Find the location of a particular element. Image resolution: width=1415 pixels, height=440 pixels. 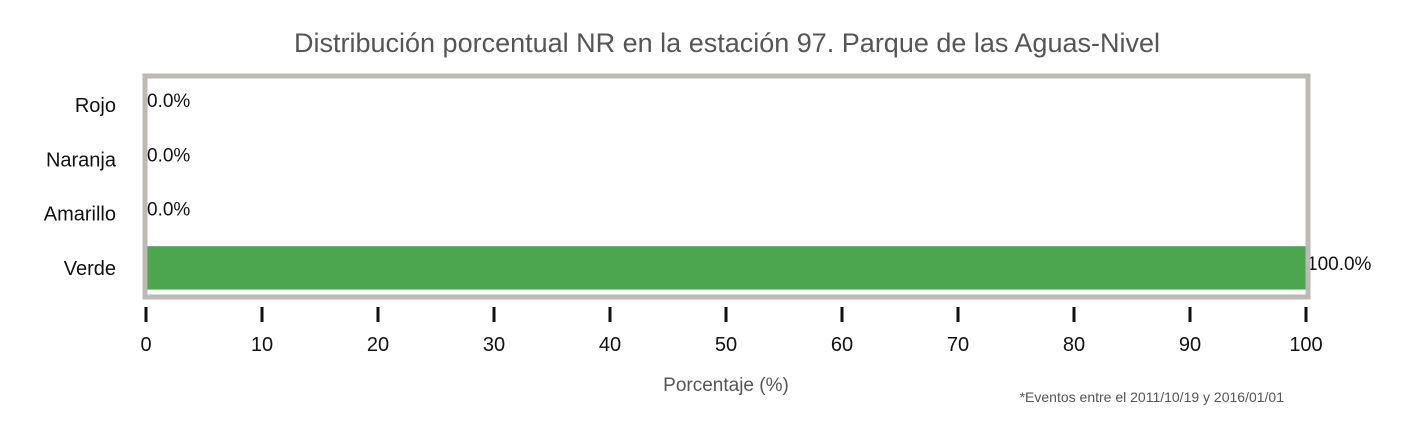

value-label-amarillo: 0.0% is located at coordinates (168, 210).